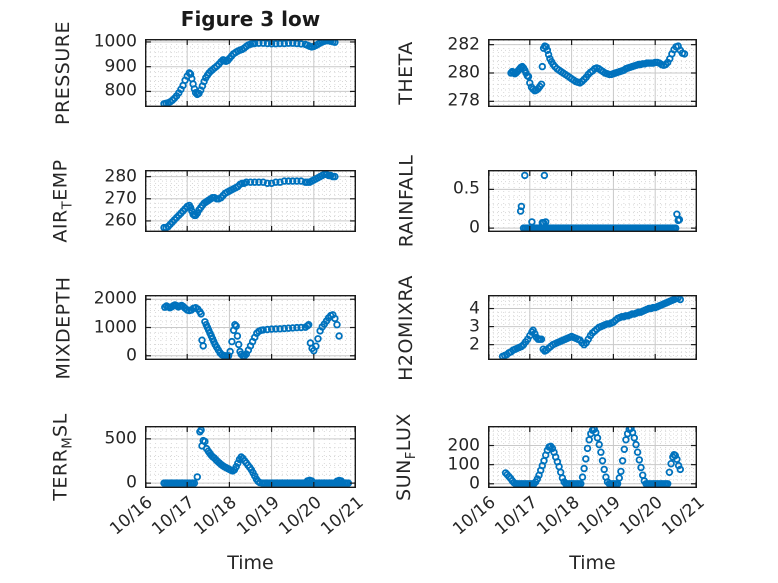 The image size is (778, 583). I want to click on y-axis-label-mixdepth: MIXDEPTH, so click(63, 327).